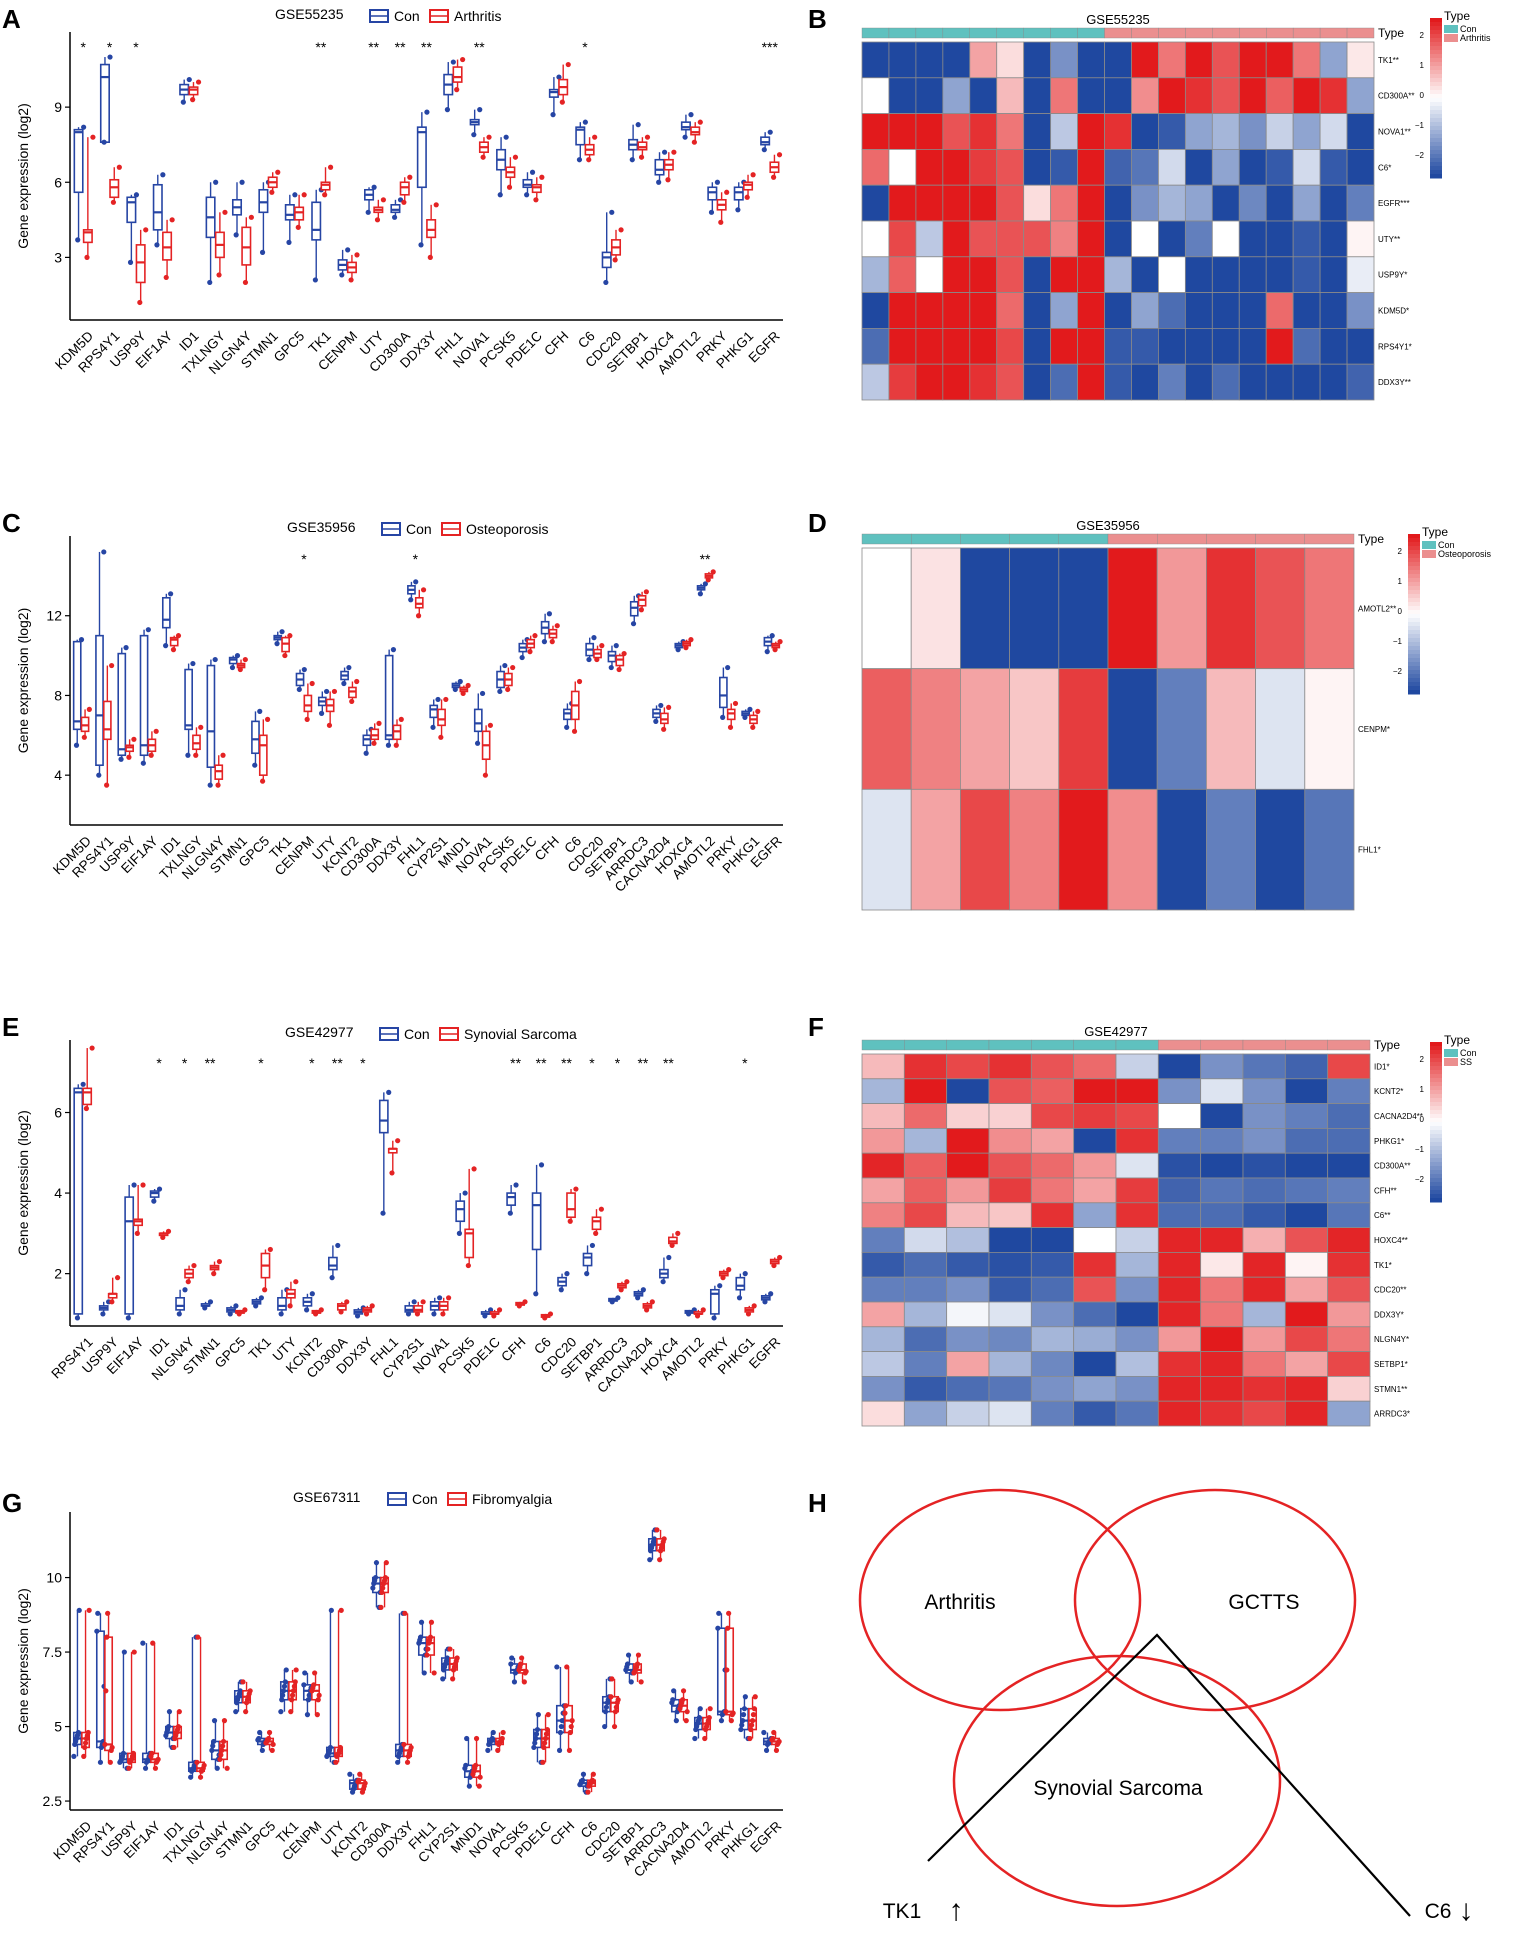 This screenshot has width=1514, height=1946. What do you see at coordinates (723, 207) in the screenshot?
I see `box-case-prky` at bounding box center [723, 207].